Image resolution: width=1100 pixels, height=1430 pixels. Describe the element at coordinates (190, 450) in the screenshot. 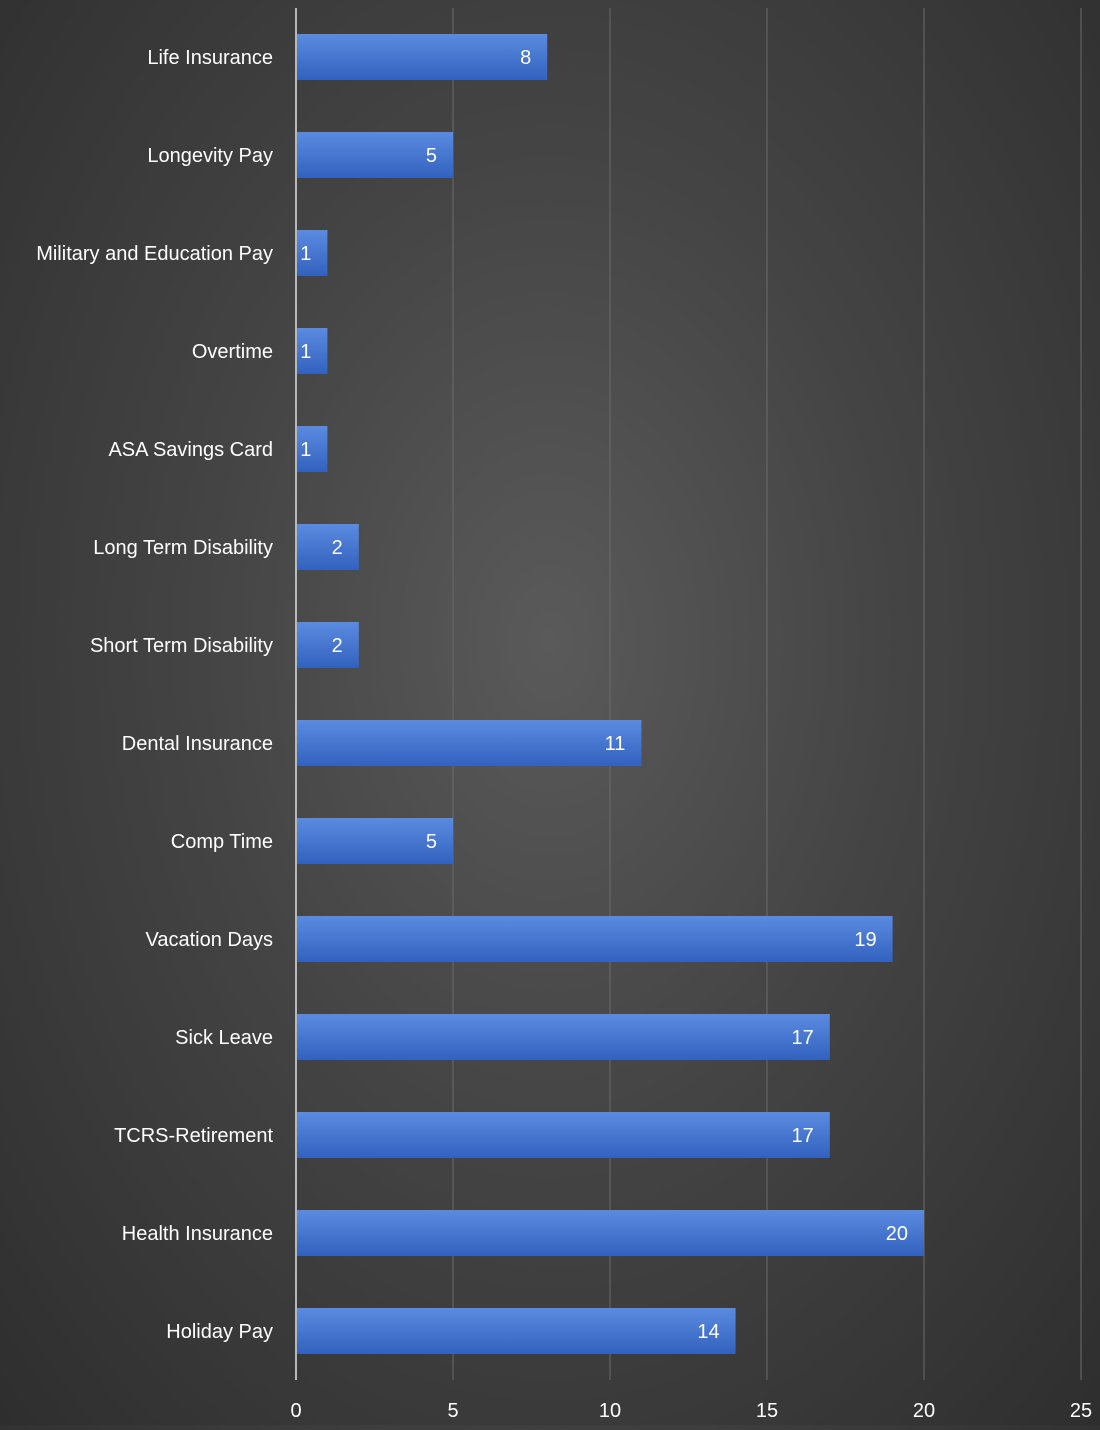

I see `category-label: ASA Savings Card` at that location.